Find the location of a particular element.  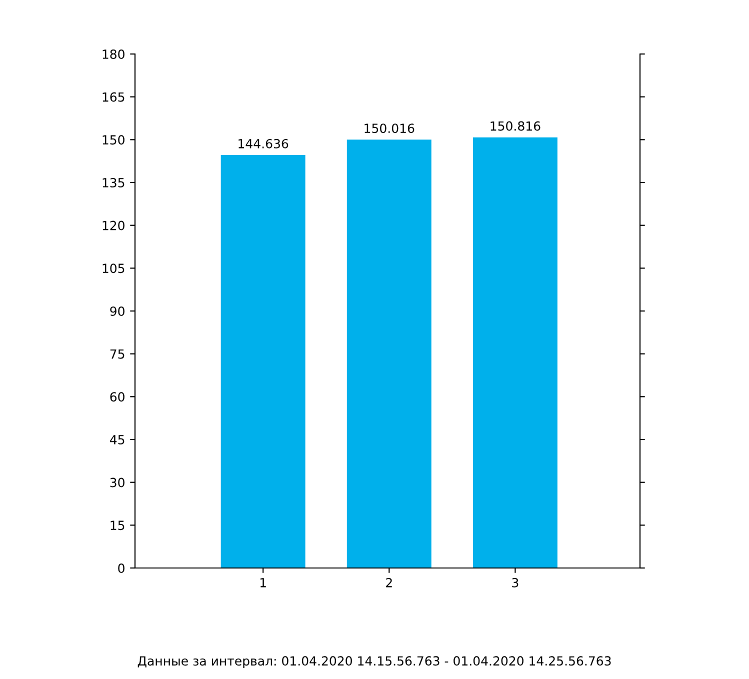

x-tick-label: 3 is located at coordinates (515, 583).